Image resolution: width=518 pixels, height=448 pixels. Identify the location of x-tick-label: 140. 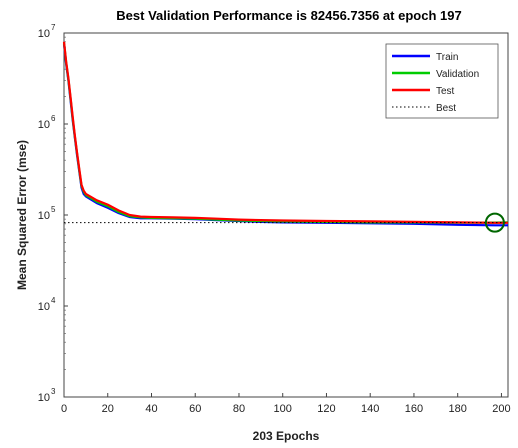
(370, 409).